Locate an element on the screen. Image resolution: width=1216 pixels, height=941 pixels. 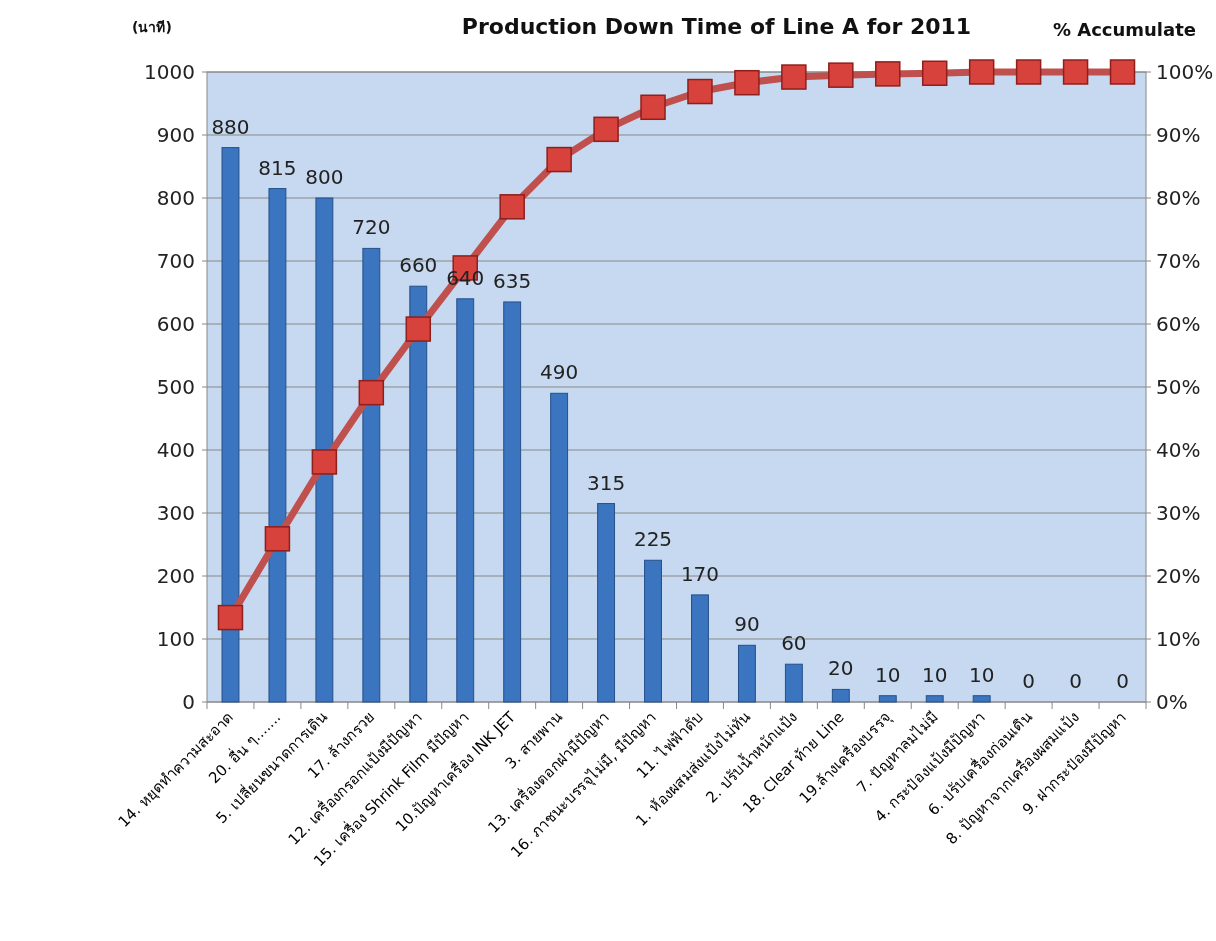
y-tick-label: 800 is located at coordinates (175, 198).